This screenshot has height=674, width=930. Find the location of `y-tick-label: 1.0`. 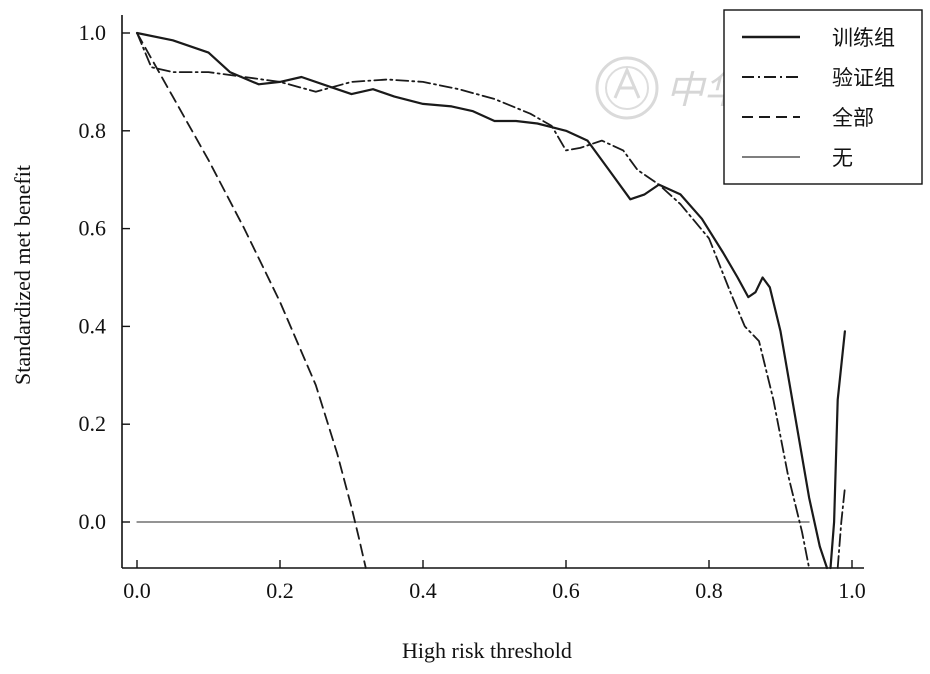

y-tick-label: 1.0 is located at coordinates (93, 32).